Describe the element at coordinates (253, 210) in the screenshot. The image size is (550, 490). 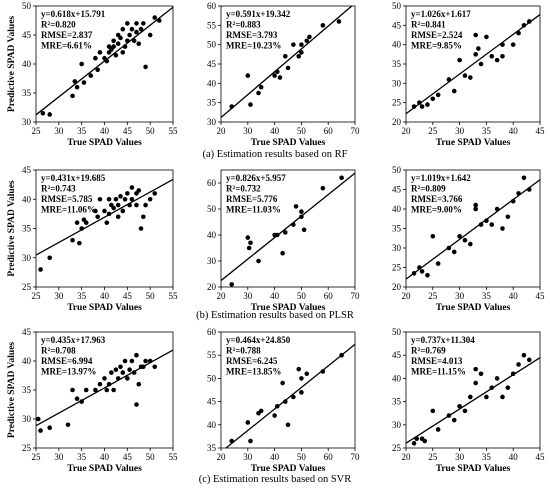
I see `stat-annotation: MRE=11.03%` at that location.